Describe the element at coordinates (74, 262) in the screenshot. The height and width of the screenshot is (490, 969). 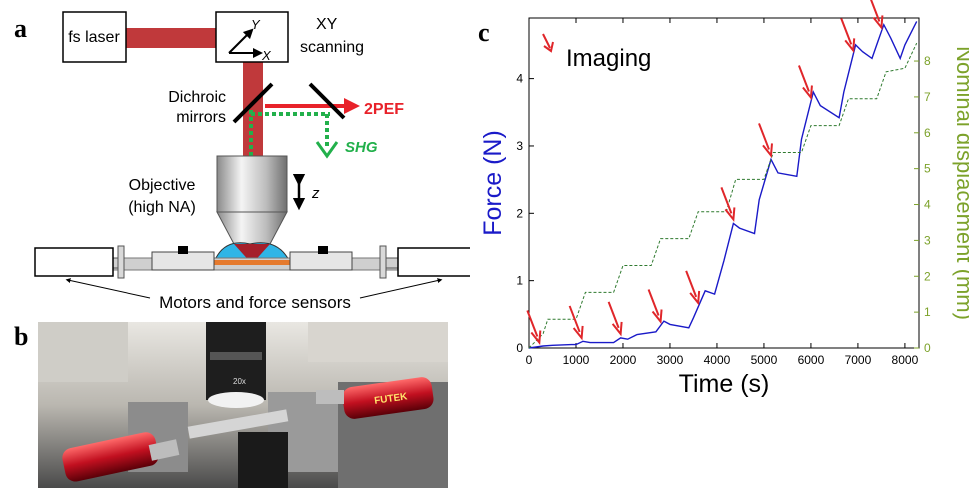
I see `left-motor` at that location.